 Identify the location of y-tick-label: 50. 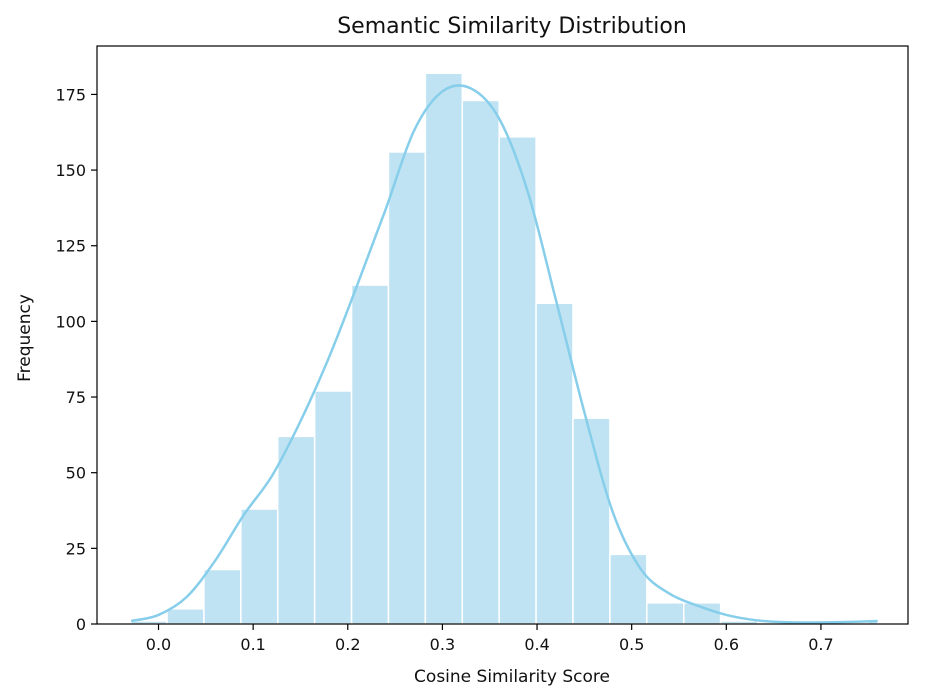
(76, 473).